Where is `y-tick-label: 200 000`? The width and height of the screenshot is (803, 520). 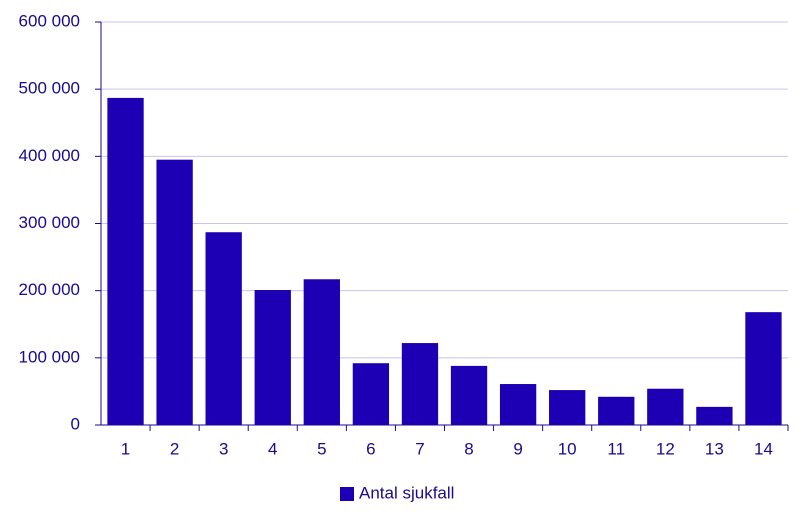
y-tick-label: 200 000 is located at coordinates (49, 289).